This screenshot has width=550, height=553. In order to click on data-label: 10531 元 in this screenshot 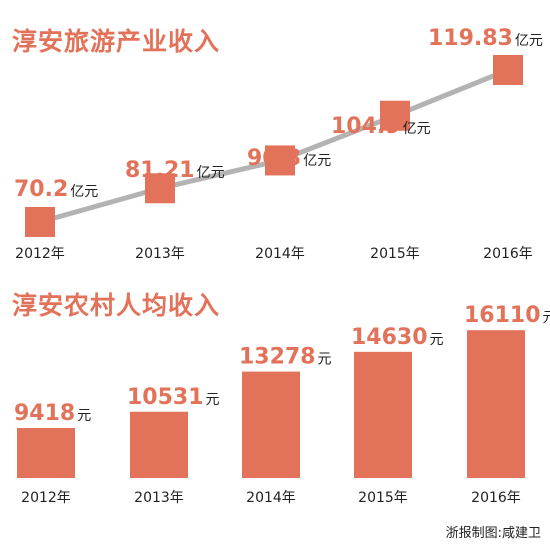, I will do `click(173, 397)`.